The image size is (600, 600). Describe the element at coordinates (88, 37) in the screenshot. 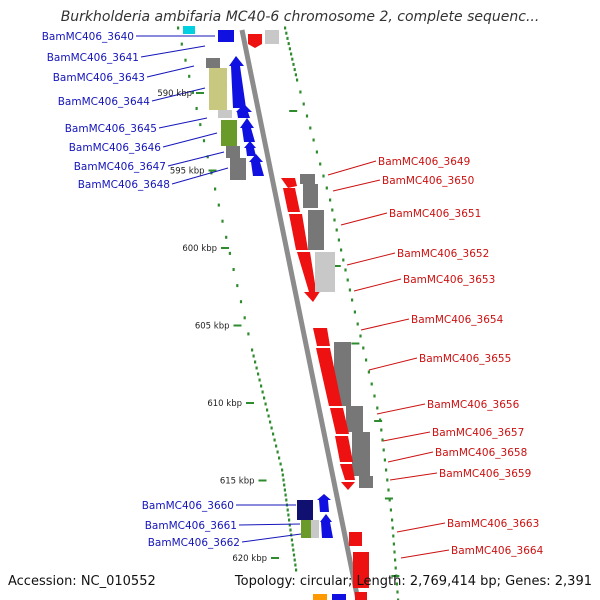

I see `gene-label: BamMC406_3640` at that location.